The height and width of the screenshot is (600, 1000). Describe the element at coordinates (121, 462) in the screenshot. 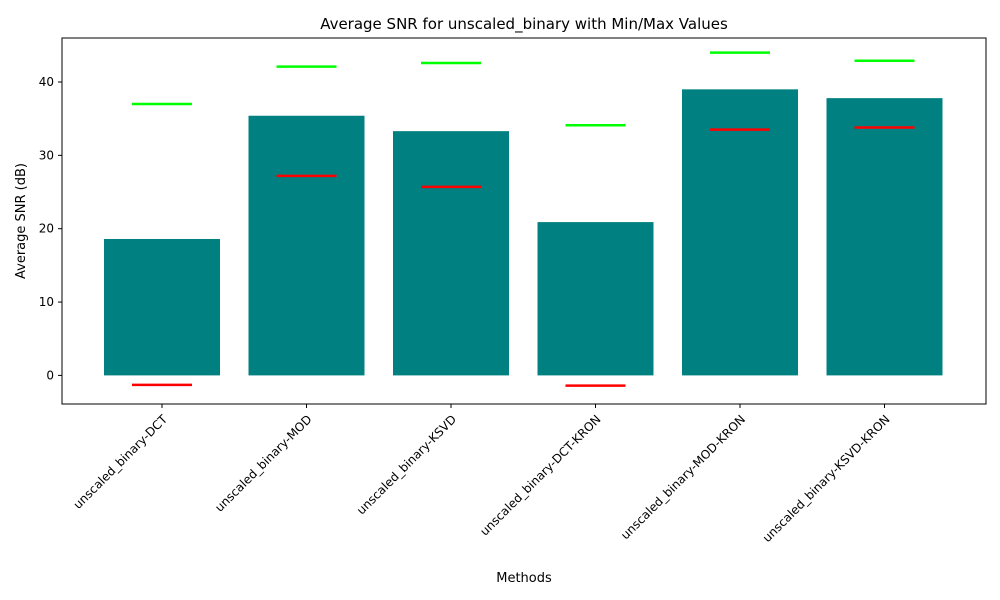

I see `x-tick-label: unscaled_binary-DCT` at that location.